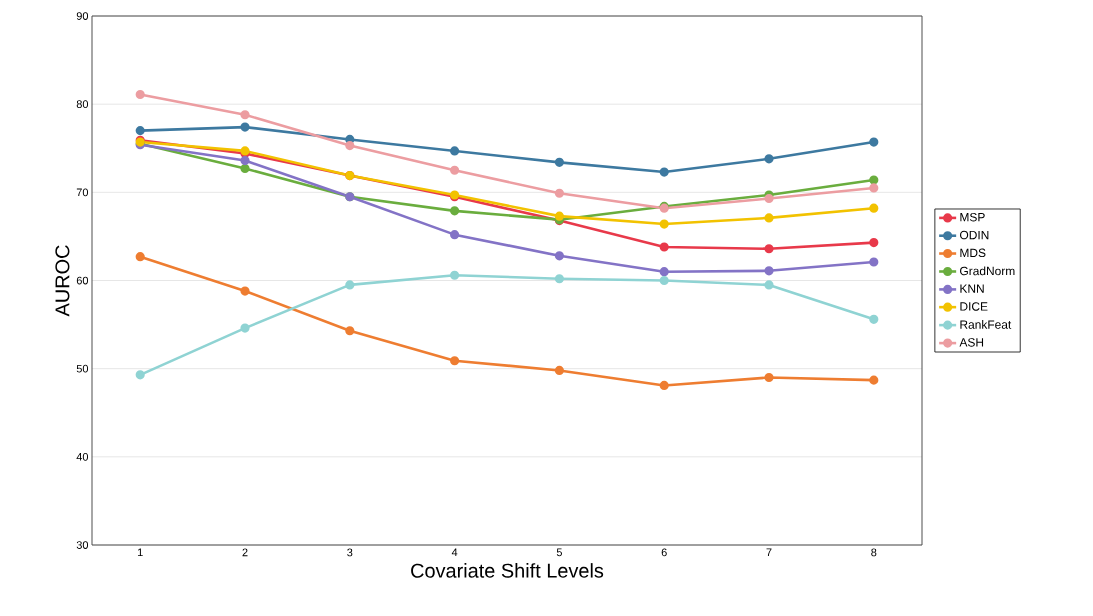  Describe the element at coordinates (986, 324) in the screenshot. I see `legend-label: RankFeat` at that location.